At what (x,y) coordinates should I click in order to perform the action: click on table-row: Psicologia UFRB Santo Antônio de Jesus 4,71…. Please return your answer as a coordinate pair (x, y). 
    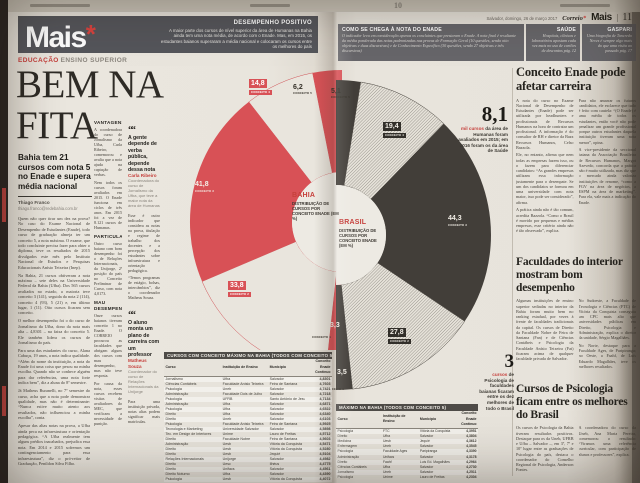
    Looking at the image, I should click on (248, 399).